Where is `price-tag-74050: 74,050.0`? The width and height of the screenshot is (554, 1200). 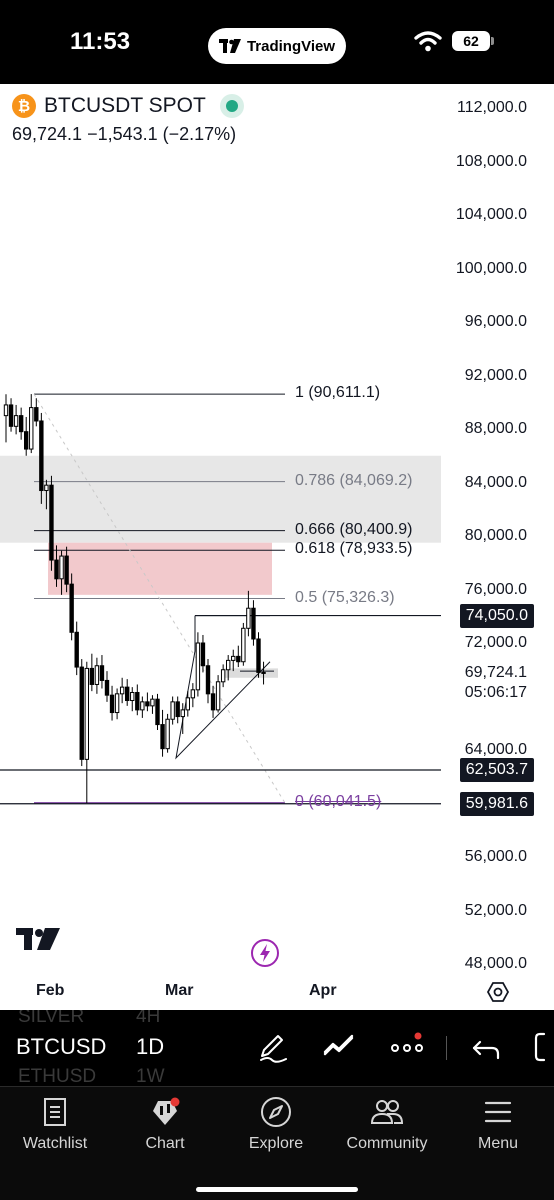 price-tag-74050: 74,050.0 is located at coordinates (496, 615).